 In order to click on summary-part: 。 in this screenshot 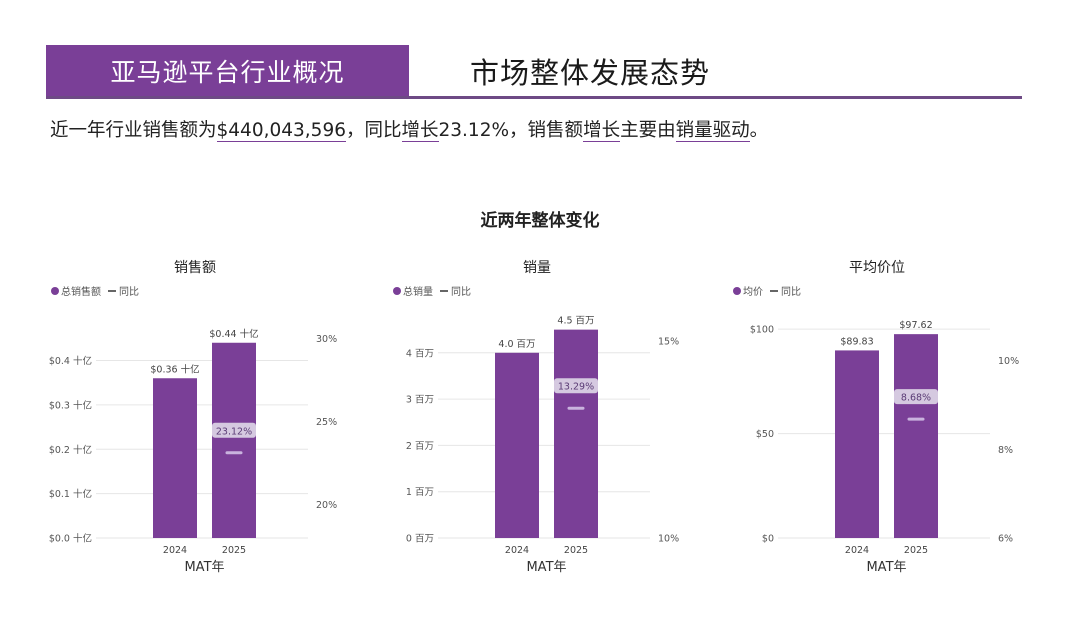, I will do `click(759, 130)`.